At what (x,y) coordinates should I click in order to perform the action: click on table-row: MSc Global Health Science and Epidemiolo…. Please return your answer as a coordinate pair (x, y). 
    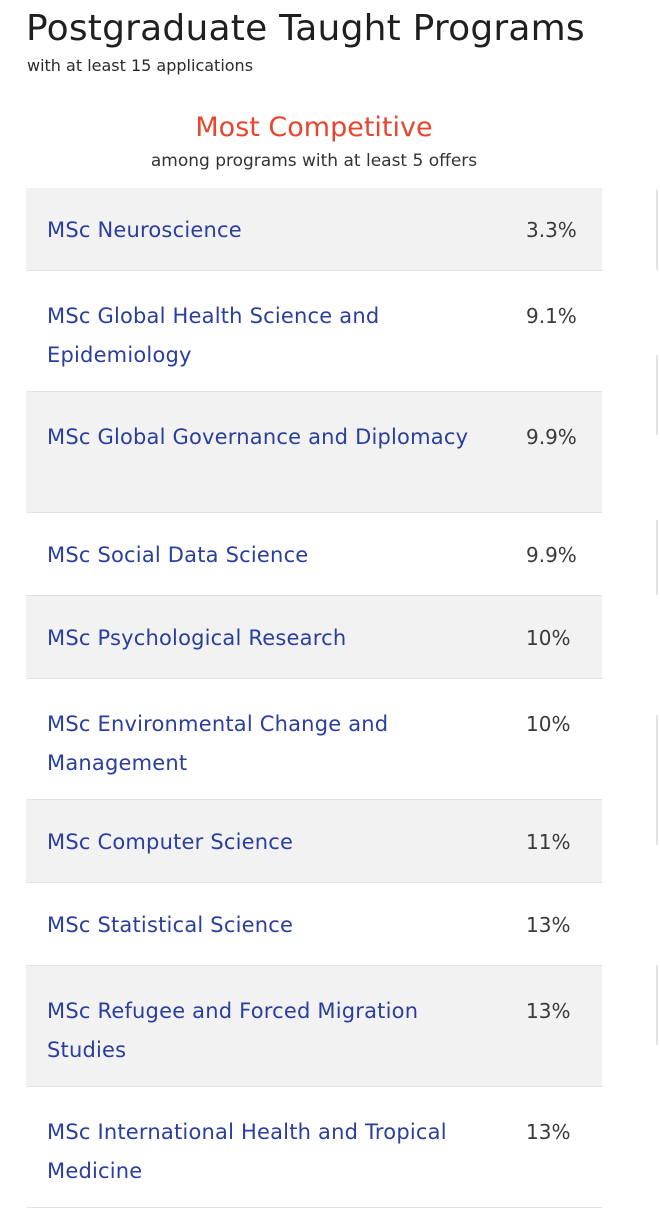
    Looking at the image, I should click on (314, 331).